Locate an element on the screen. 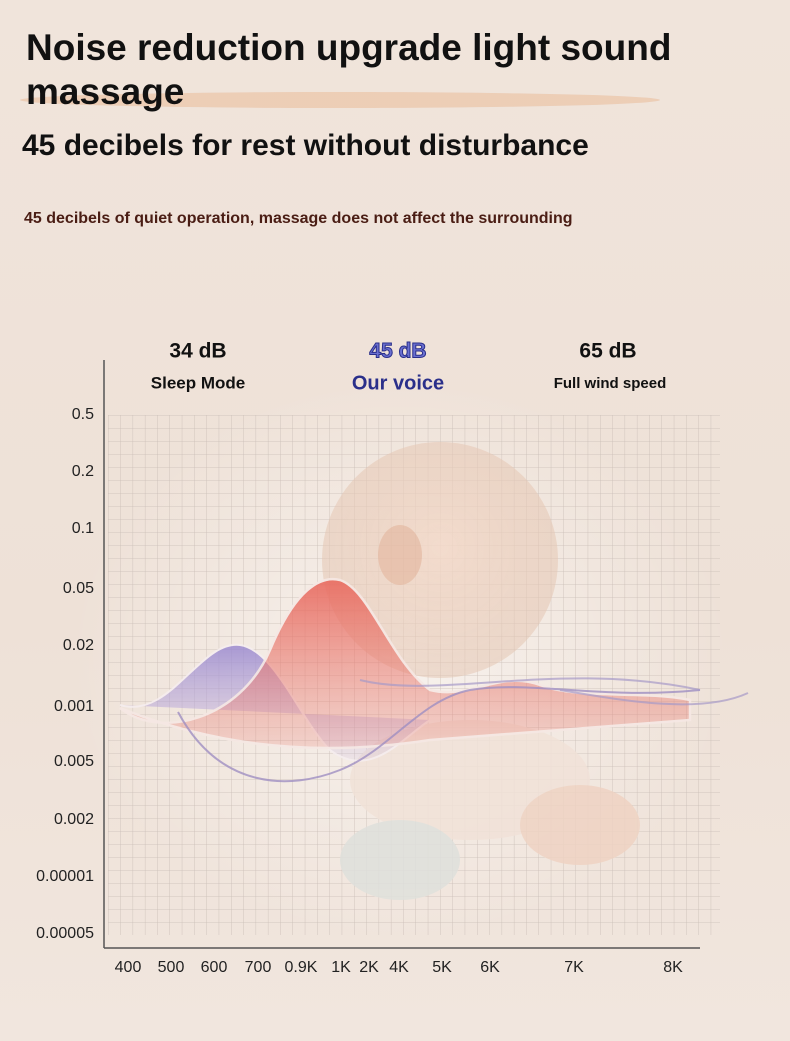 The height and width of the screenshot is (1041, 790). x-label: 6K is located at coordinates (490, 967).